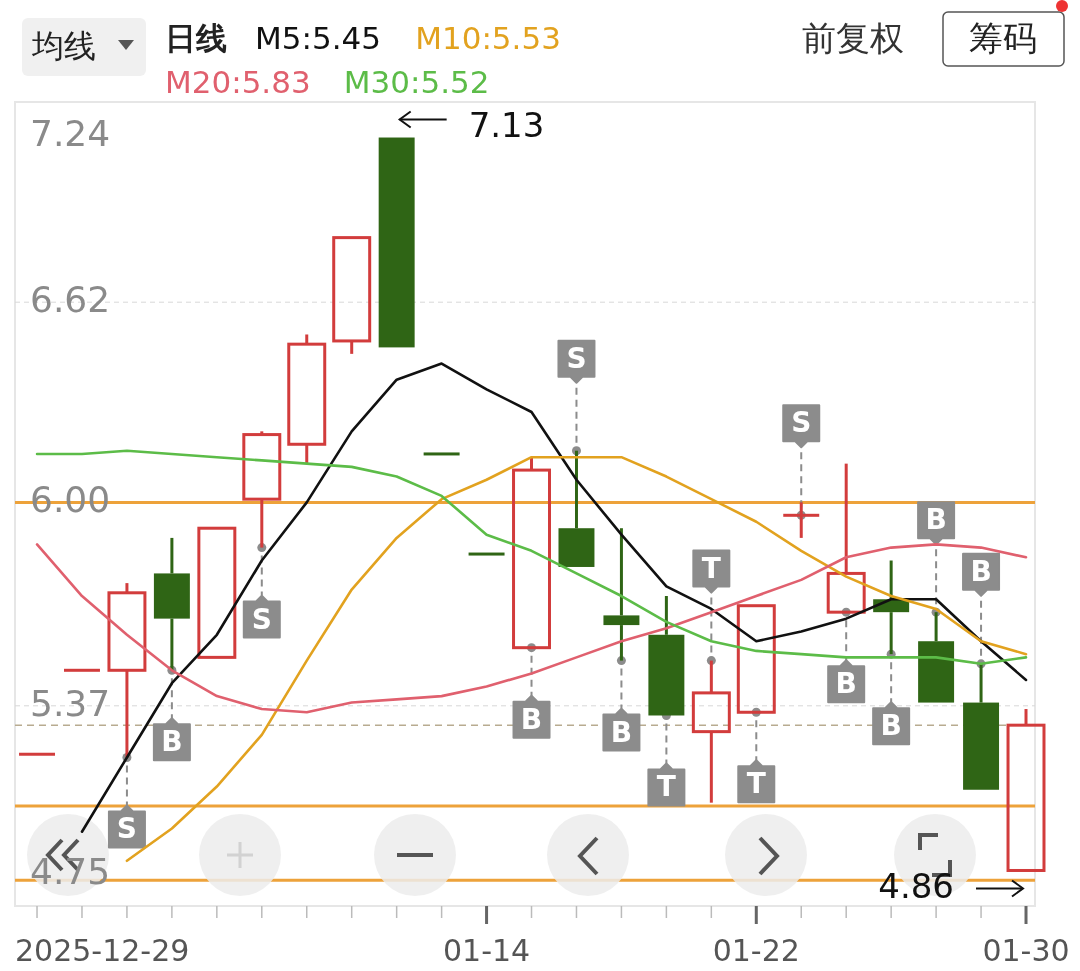 This screenshot has height=971, width=1080. What do you see at coordinates (63, 46) in the screenshot?
I see `text: 均线` at bounding box center [63, 46].